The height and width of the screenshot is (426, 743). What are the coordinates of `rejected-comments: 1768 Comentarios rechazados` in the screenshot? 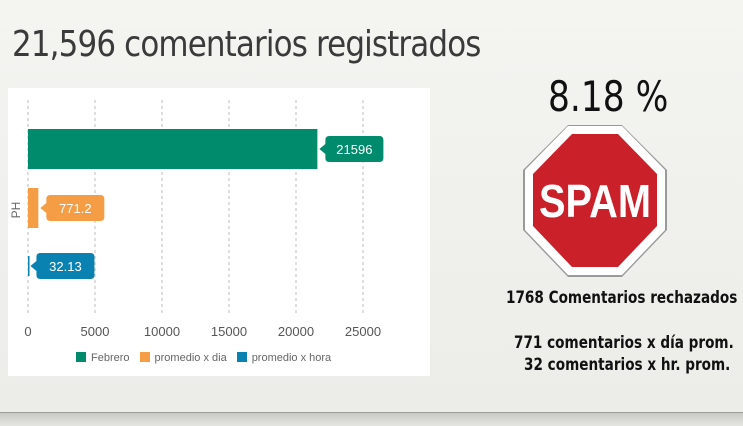 It's located at (622, 298).